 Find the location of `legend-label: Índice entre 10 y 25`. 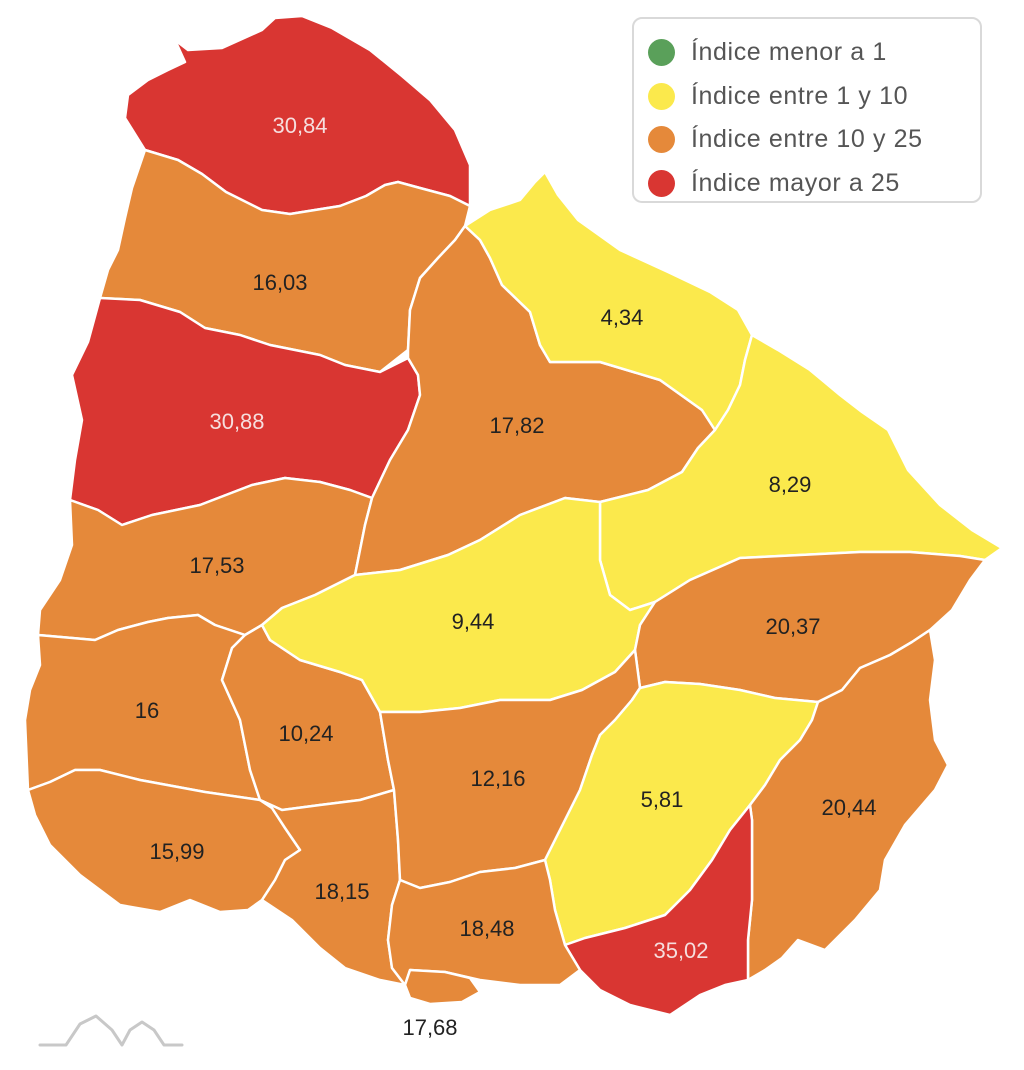

legend-label: Índice entre 10 y 25 is located at coordinates (807, 139).